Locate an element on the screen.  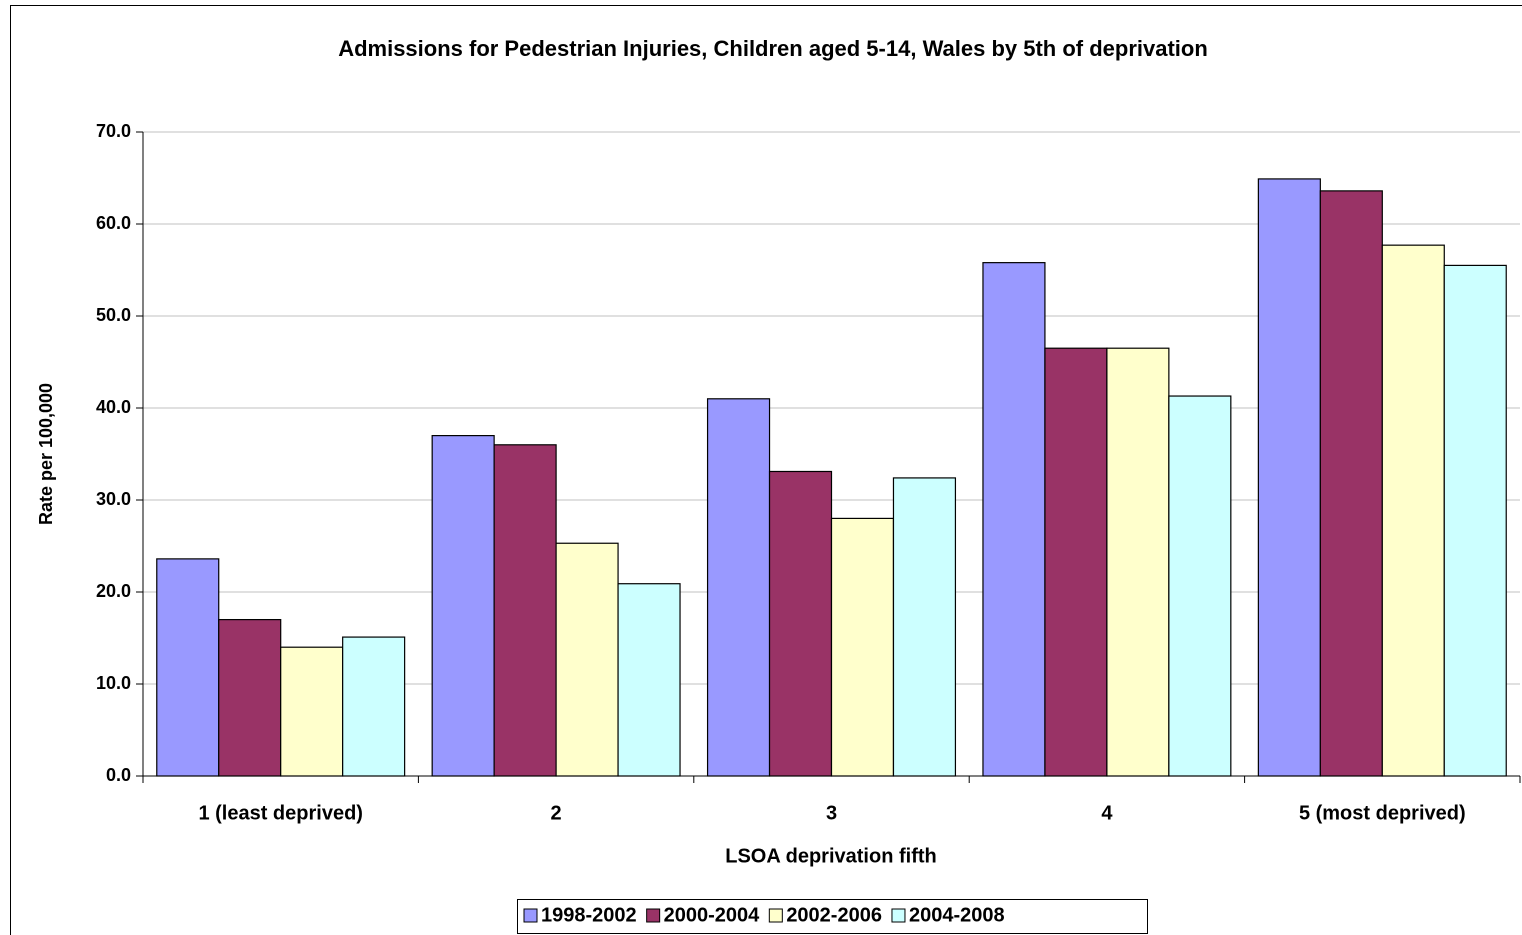
y-tick-label: 0.0 is located at coordinates (118, 775).